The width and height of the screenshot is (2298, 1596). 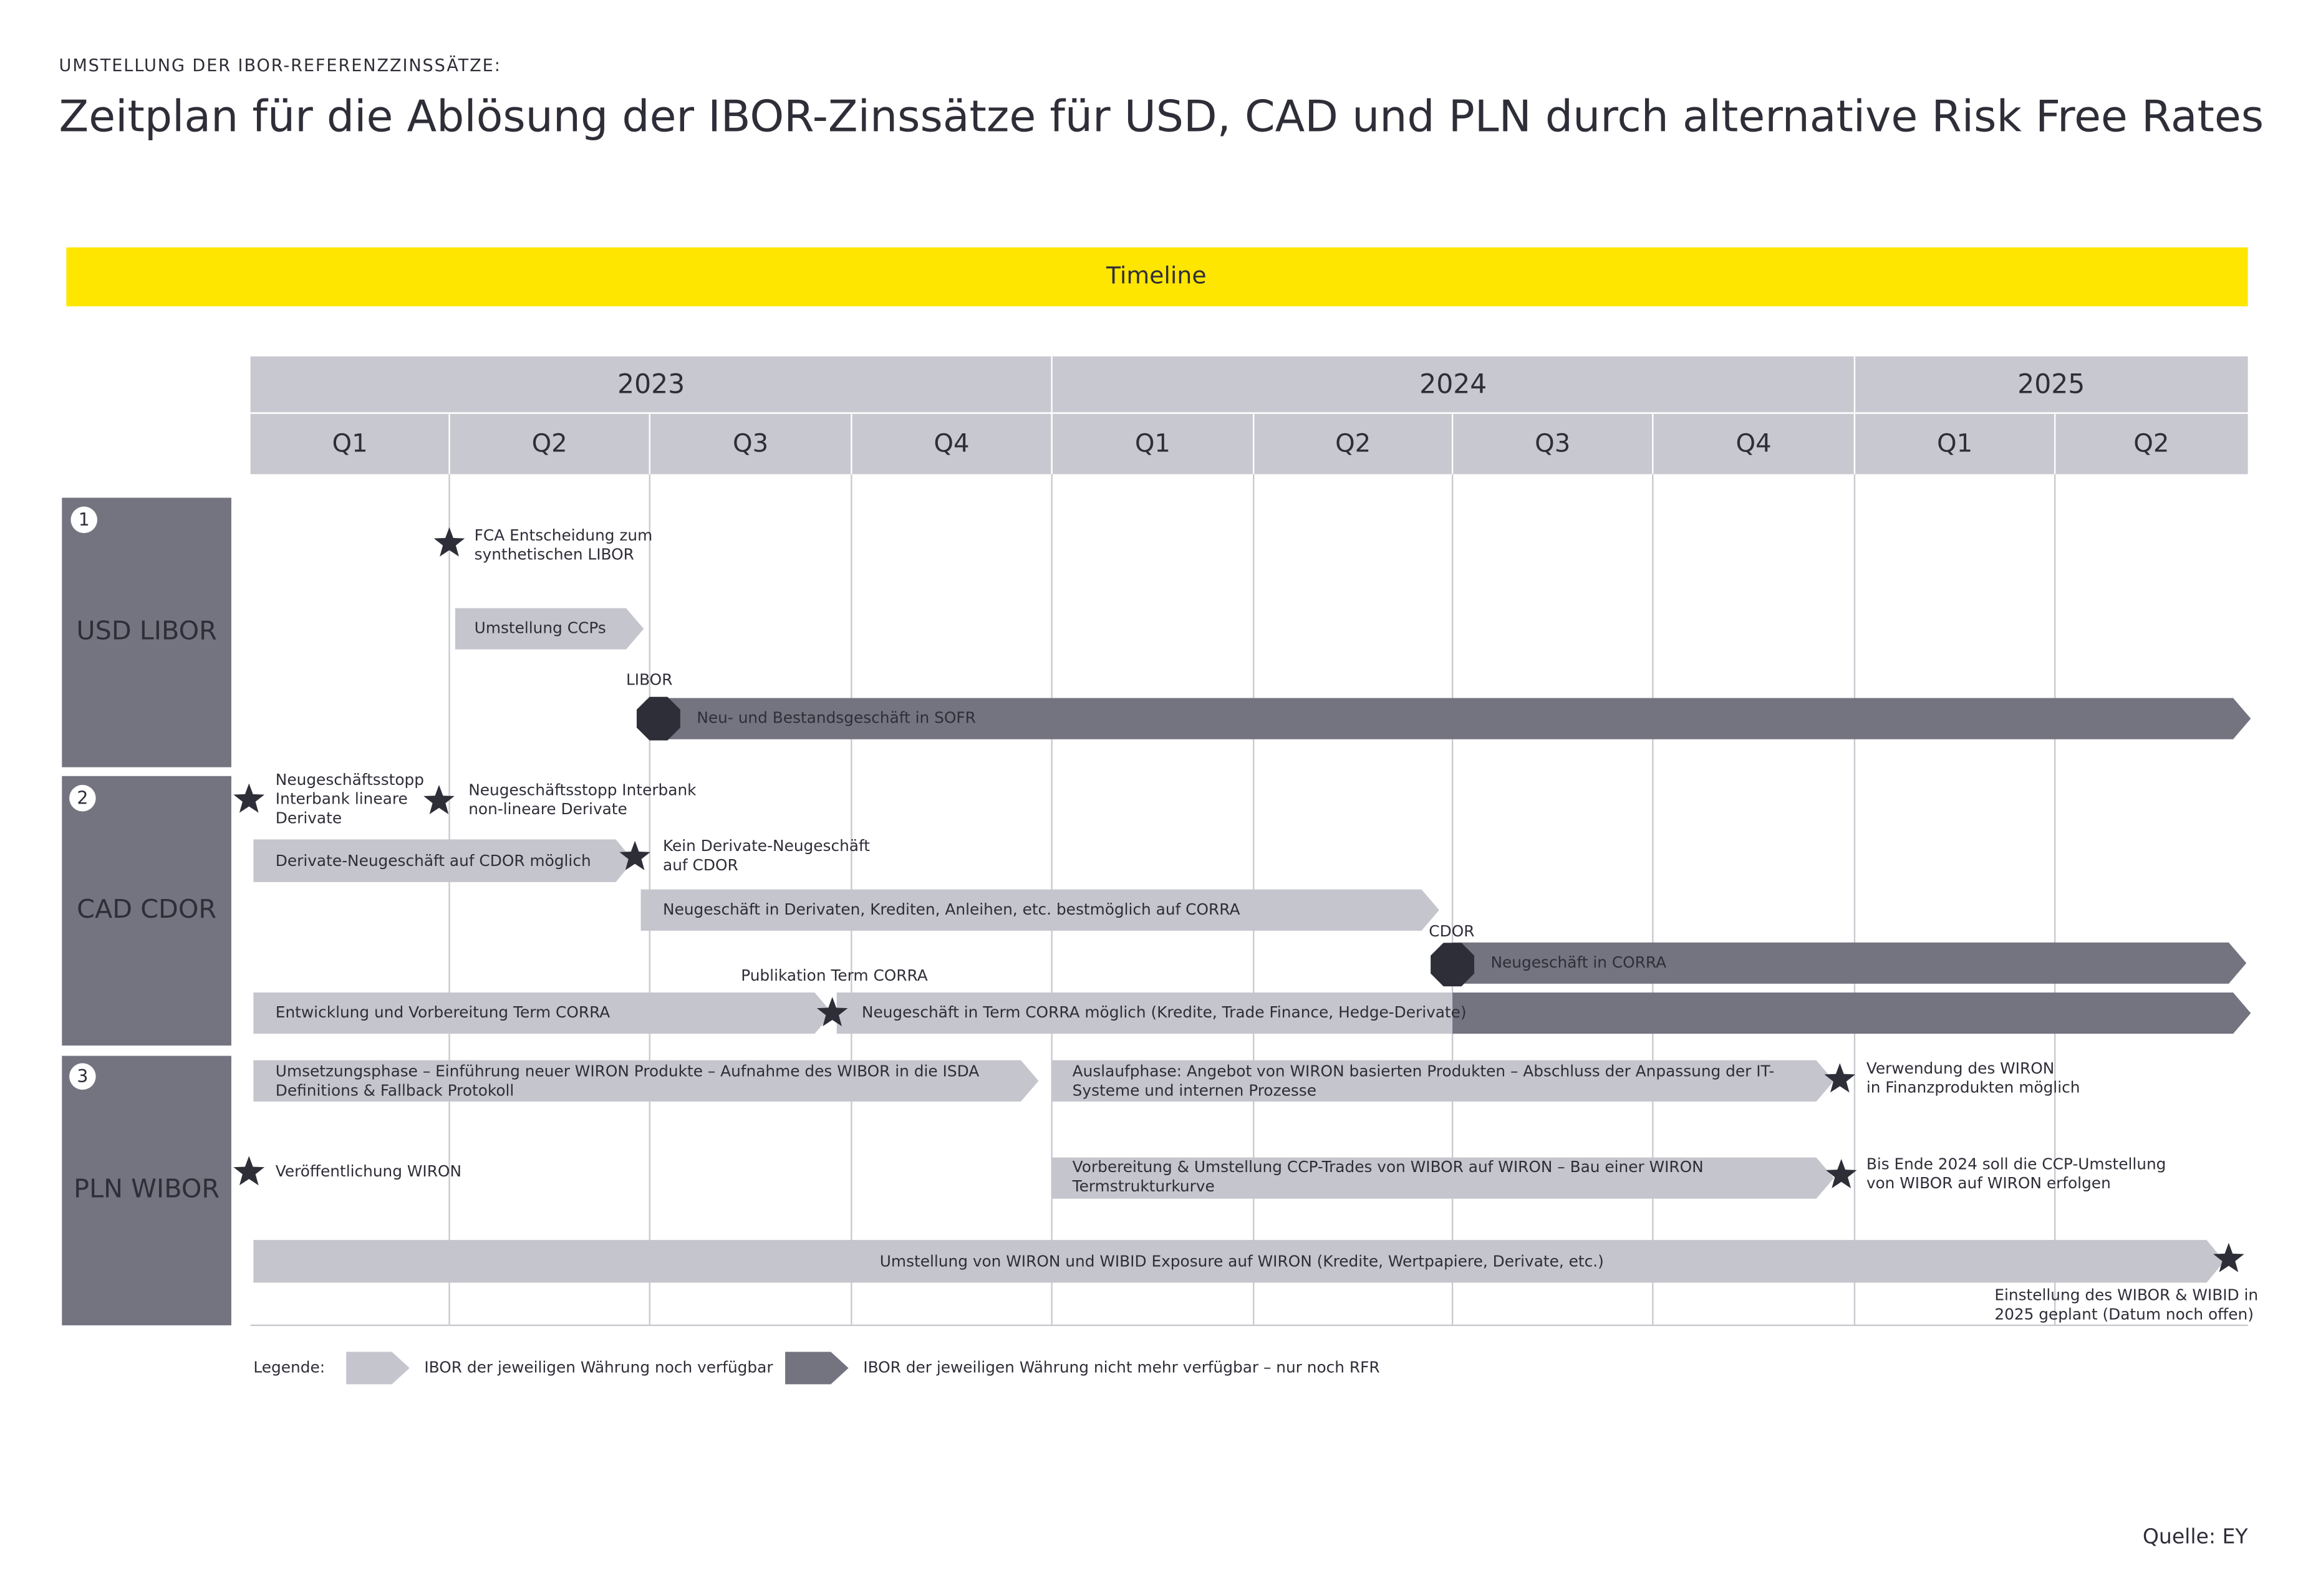 I want to click on phase-text: Entwicklung und Vorbereitung Term CORRA, so click(x=443, y=1012).